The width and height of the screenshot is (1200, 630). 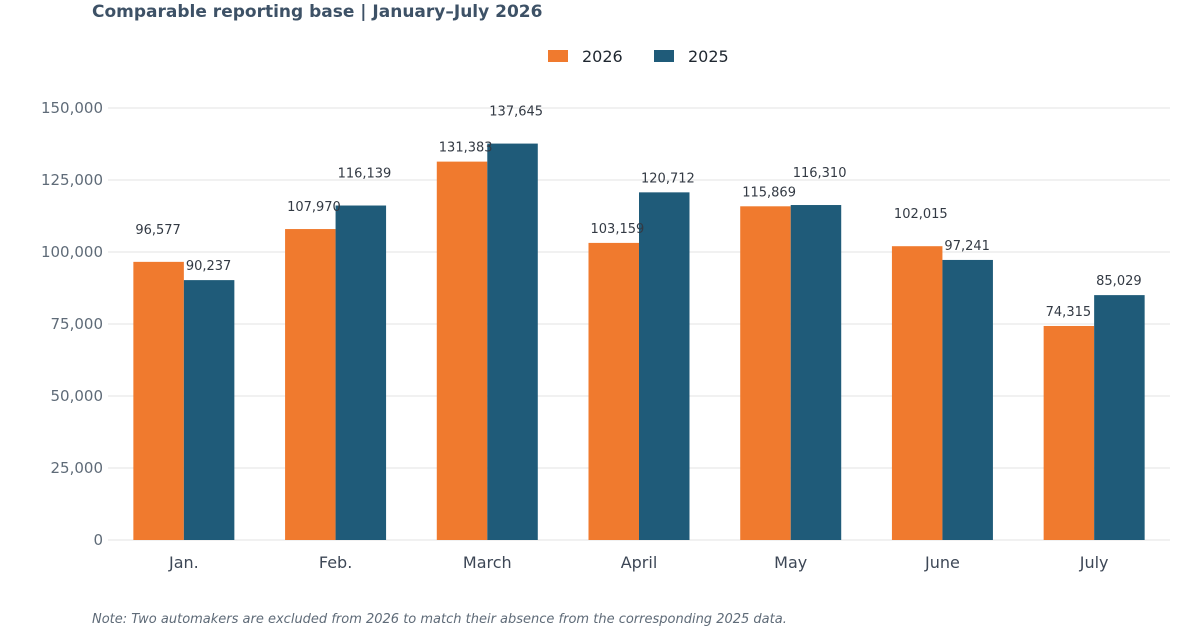 What do you see at coordinates (664, 366) in the screenshot?
I see `bar-2025-april` at bounding box center [664, 366].